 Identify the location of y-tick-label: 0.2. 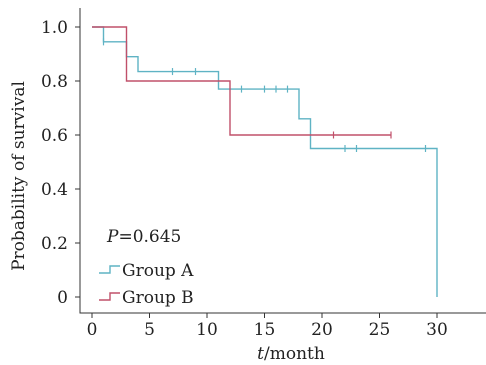
(54, 244).